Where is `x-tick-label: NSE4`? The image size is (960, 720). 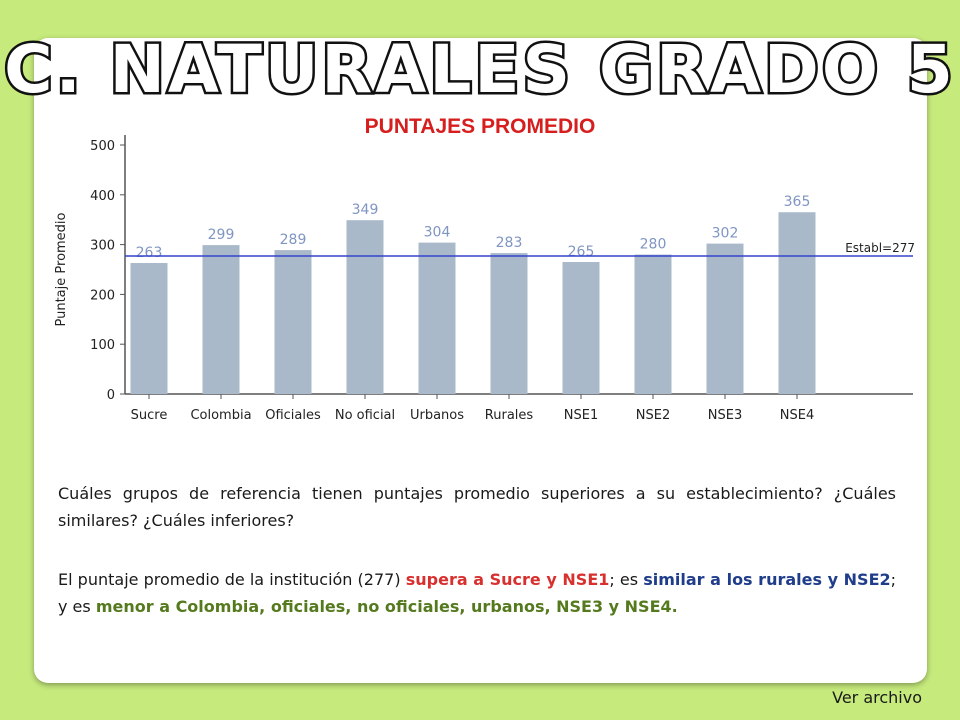
x-tick-label: NSE4 is located at coordinates (797, 415).